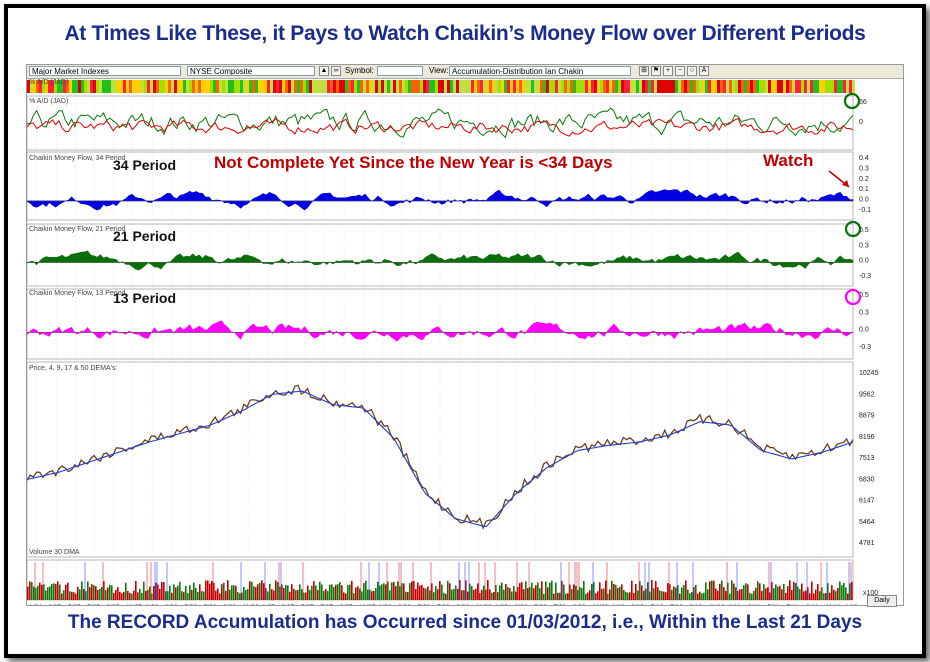 This screenshot has width=930, height=662. I want to click on cmf21-panel-area, so click(440, 260).